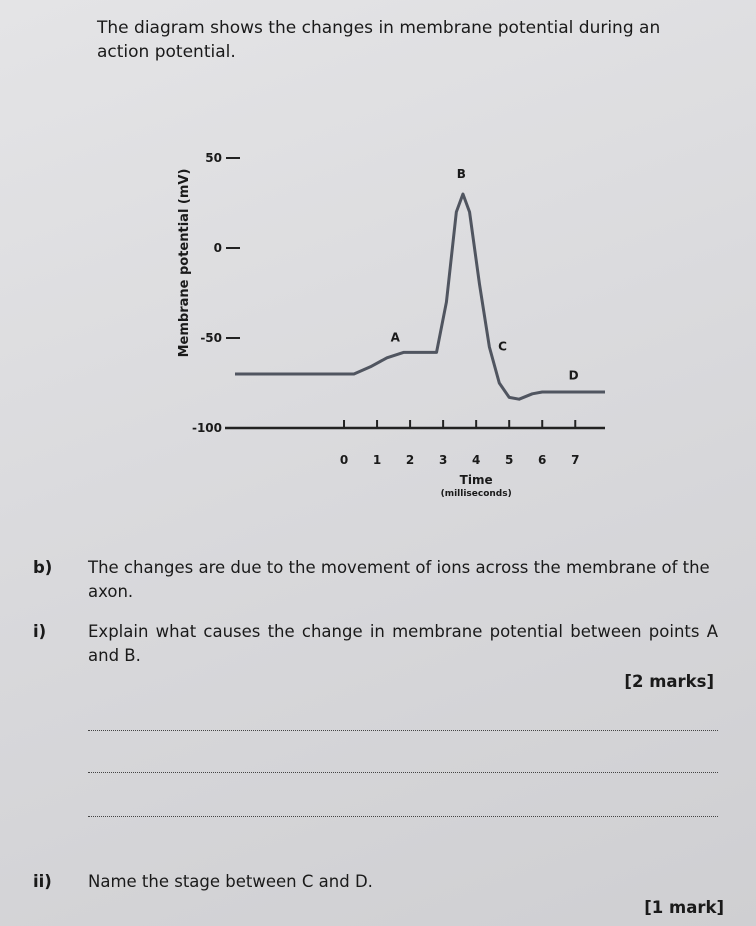  What do you see at coordinates (575, 460) in the screenshot?
I see `x-tick-label: 7` at bounding box center [575, 460].